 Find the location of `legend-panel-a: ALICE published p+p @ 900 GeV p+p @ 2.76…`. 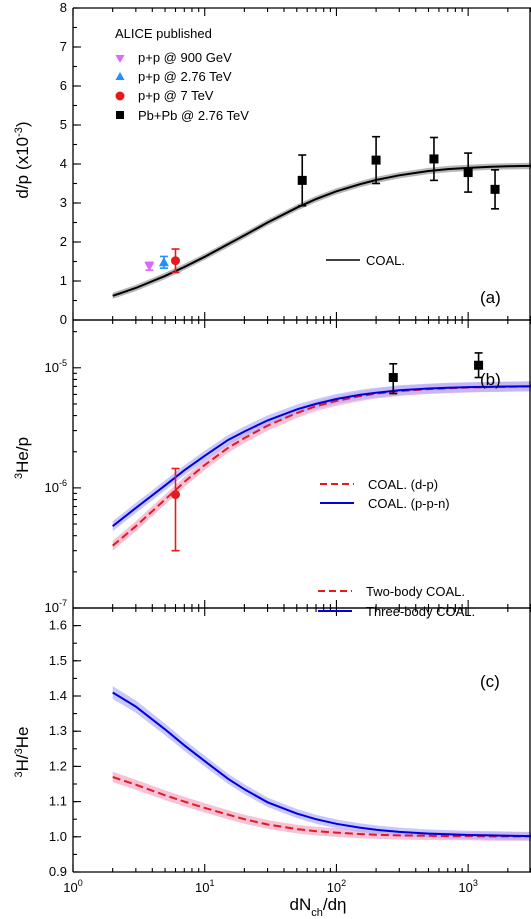

legend-panel-a: ALICE published p+p @ 900 GeV p+p @ 2.76… is located at coordinates (182, 74).